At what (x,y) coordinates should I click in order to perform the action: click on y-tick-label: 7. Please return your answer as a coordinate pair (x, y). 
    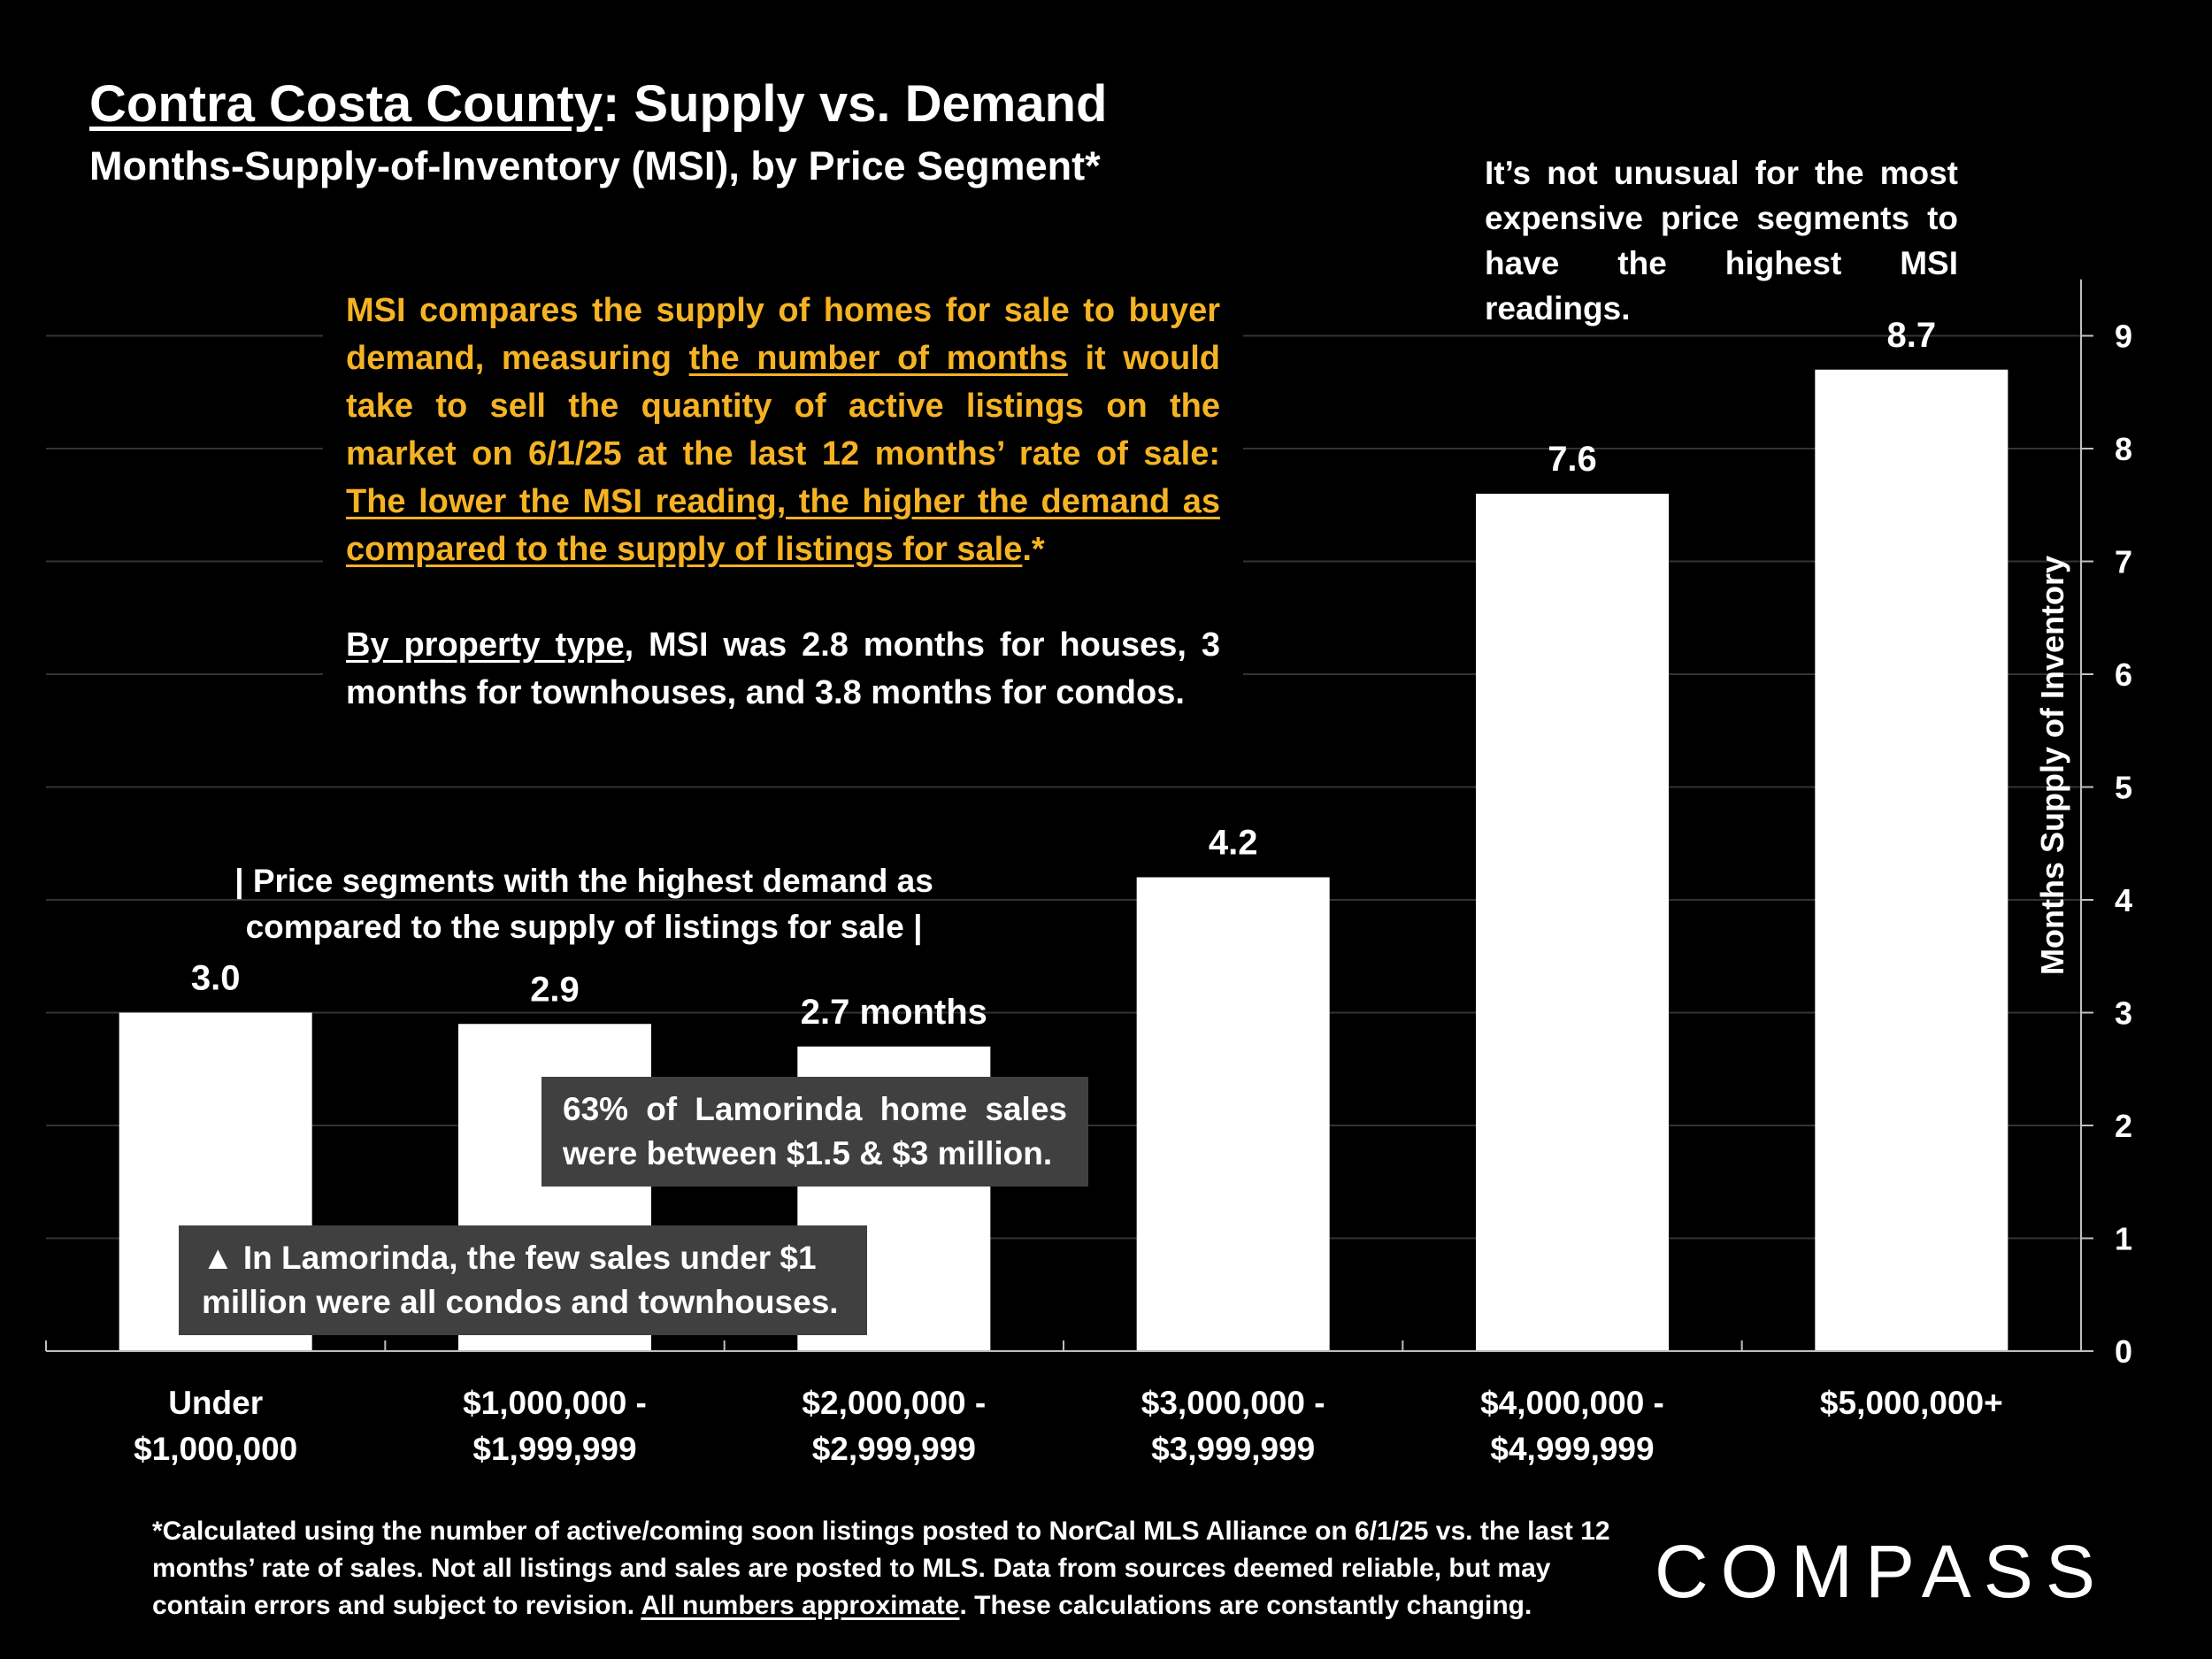
    Looking at the image, I should click on (2123, 562).